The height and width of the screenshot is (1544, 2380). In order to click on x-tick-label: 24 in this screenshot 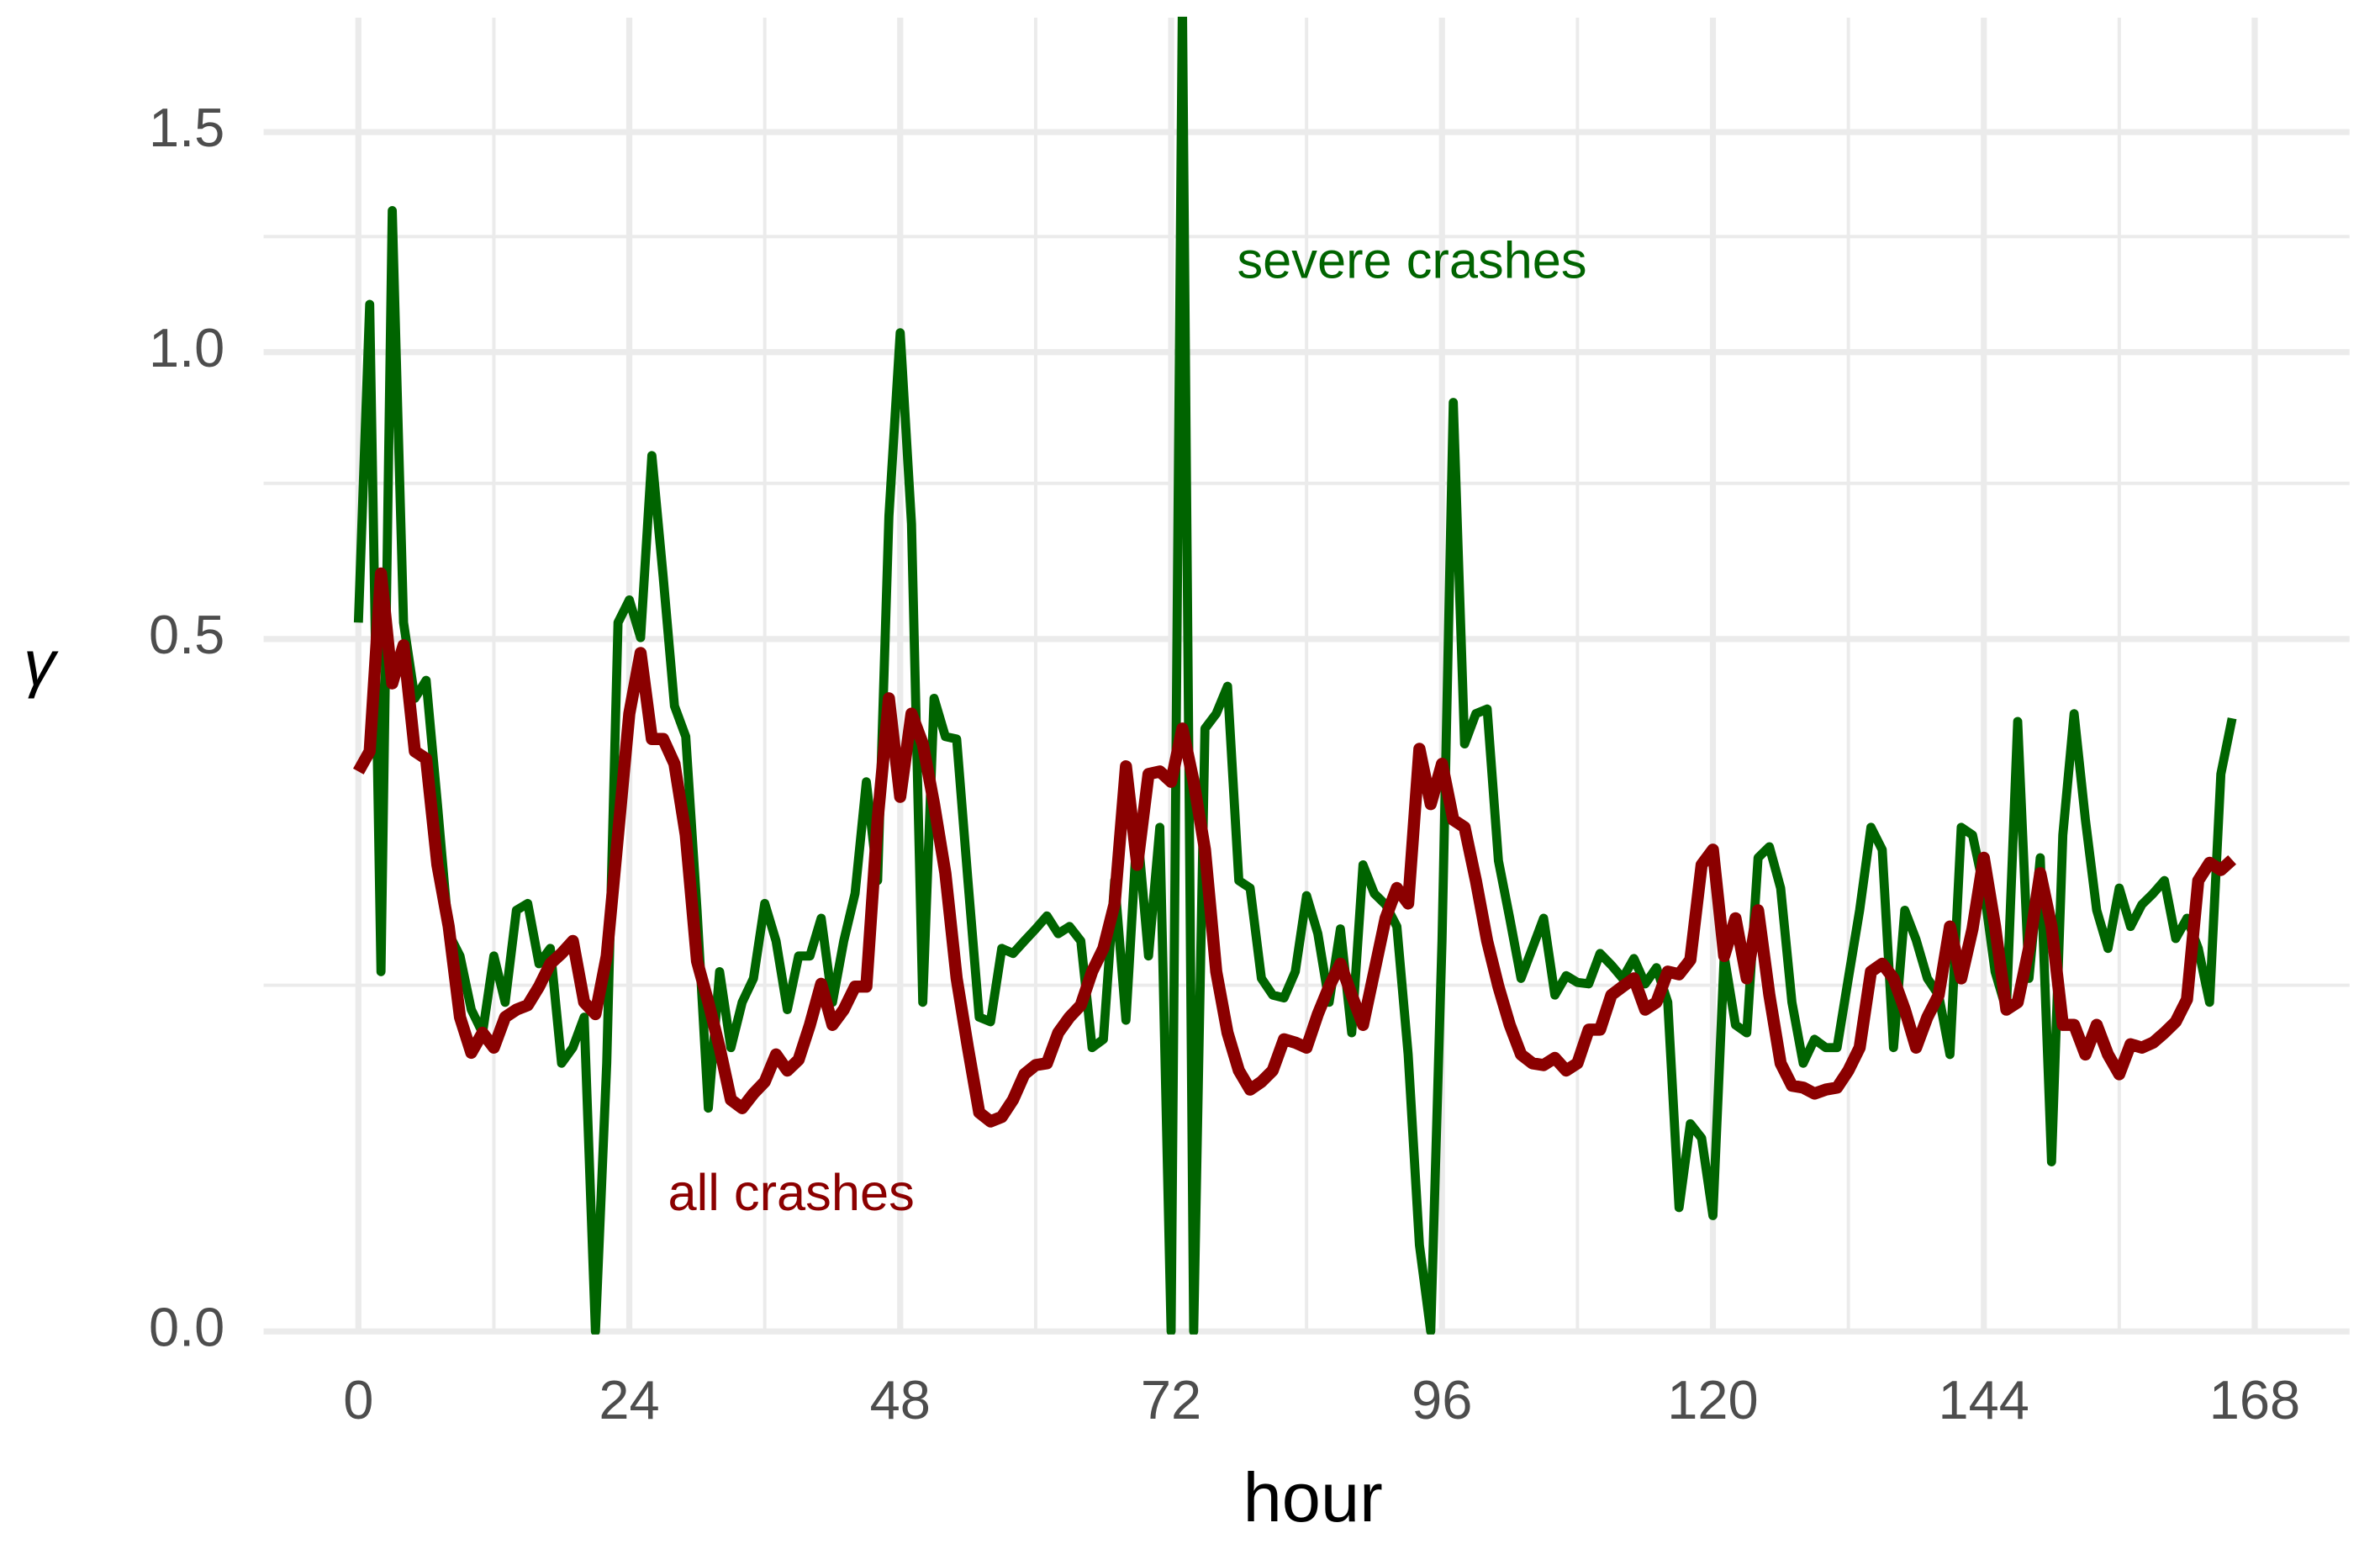, I will do `click(629, 1399)`.